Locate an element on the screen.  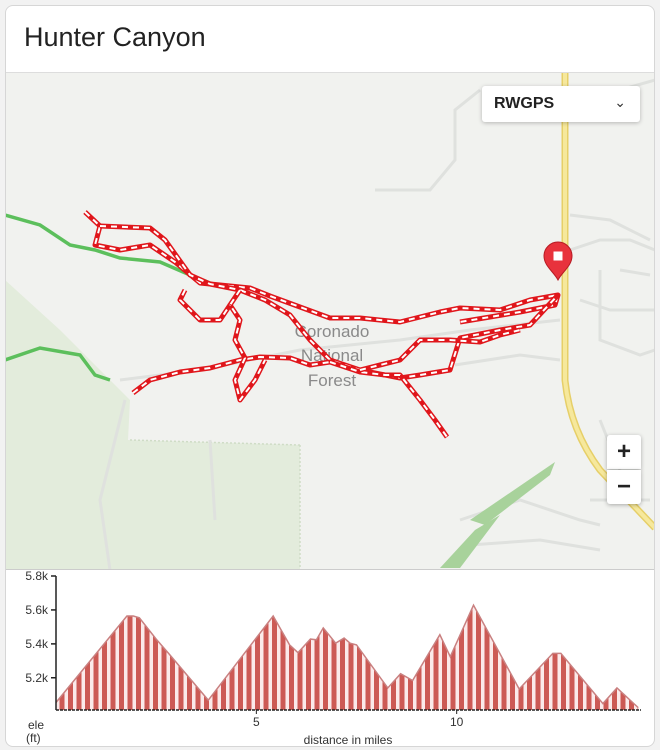
y-tick-label: 5.8k is located at coordinates (37, 576).